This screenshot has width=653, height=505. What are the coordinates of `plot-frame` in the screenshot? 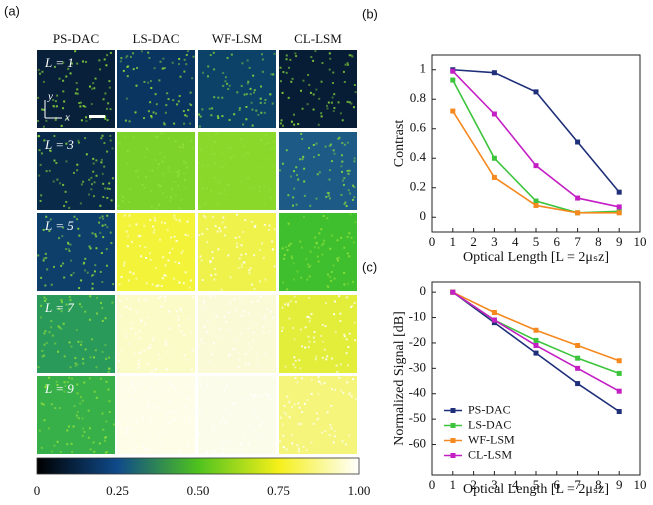 It's located at (536, 378).